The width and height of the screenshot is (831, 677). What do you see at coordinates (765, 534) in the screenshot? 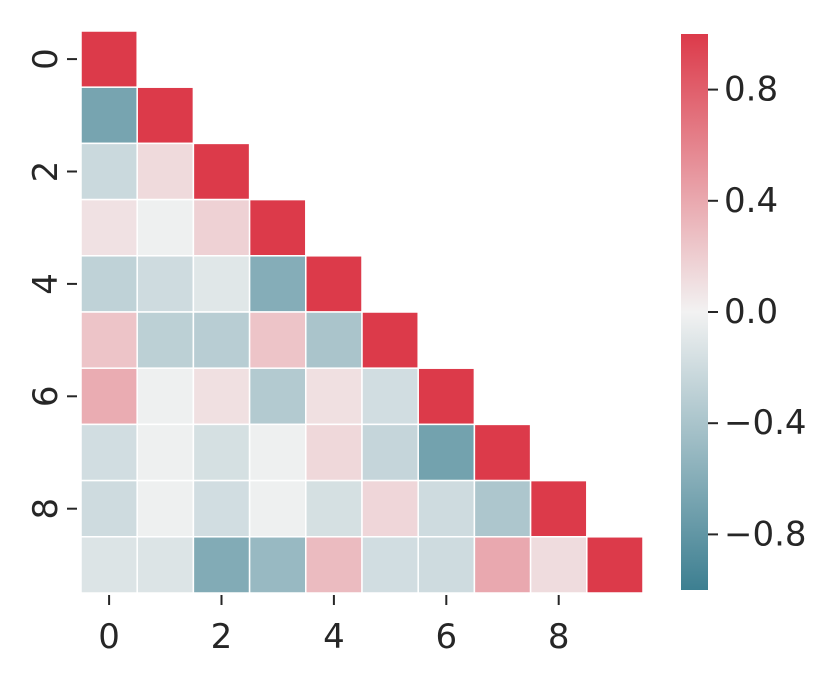
I see `colorbar-tick-label: −0.8` at bounding box center [765, 534].